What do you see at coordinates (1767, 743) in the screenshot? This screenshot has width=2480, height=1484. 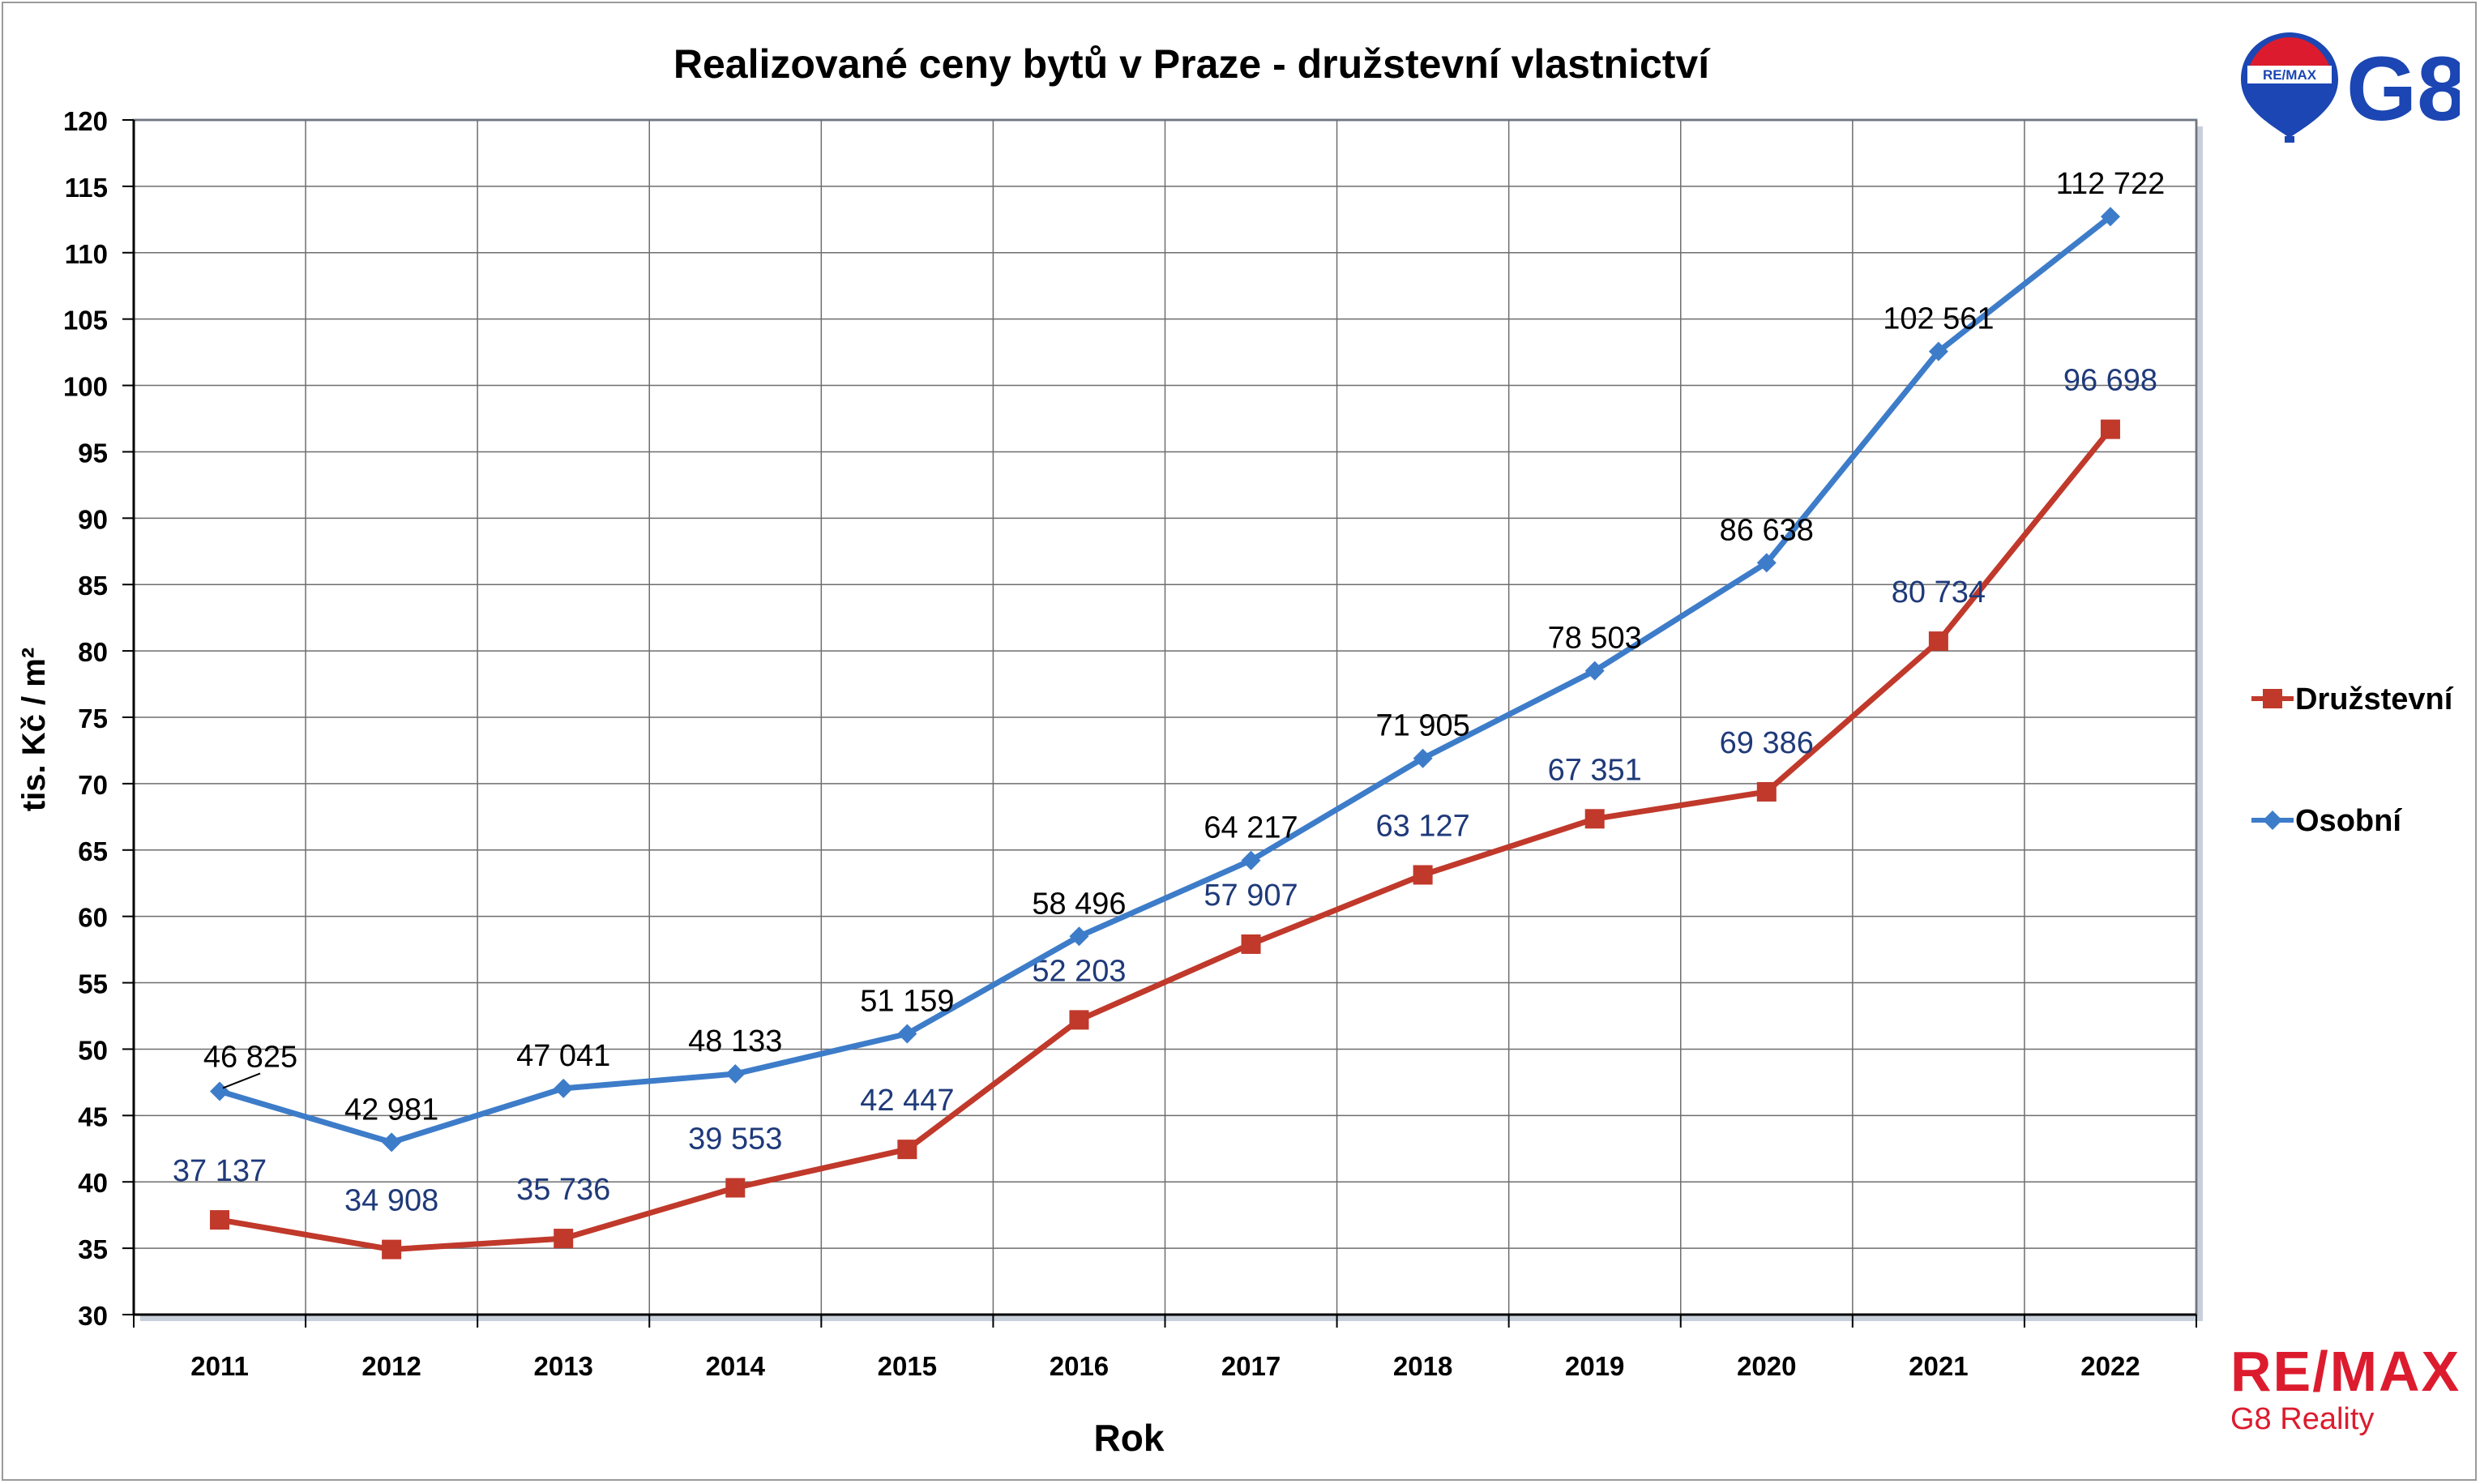 I see `data-label: 69 386` at bounding box center [1767, 743].